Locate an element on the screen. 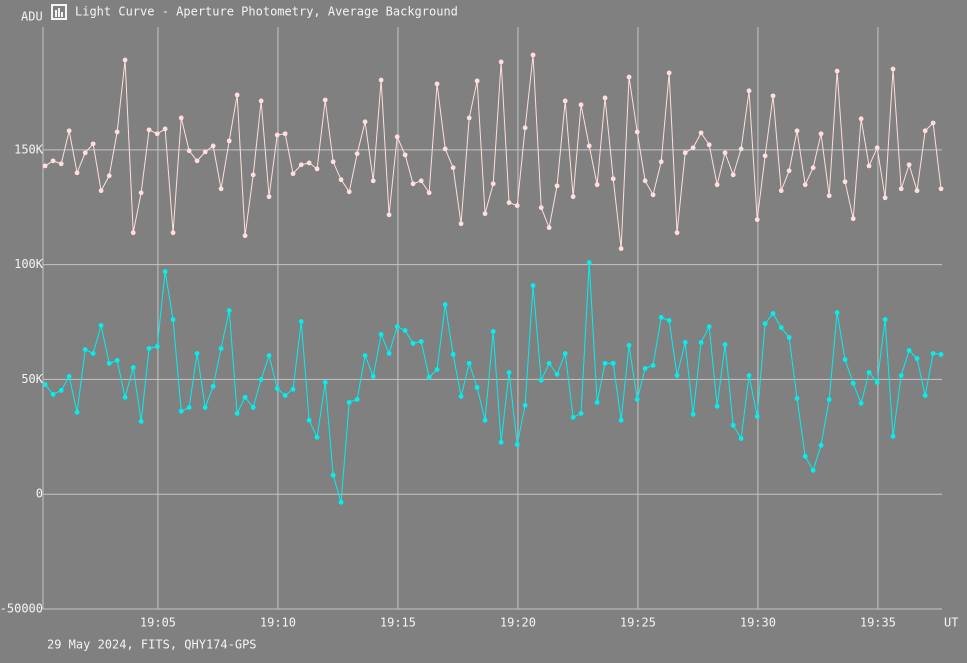 The height and width of the screenshot is (663, 967). x-tick-label: 19:35 is located at coordinates (878, 623).